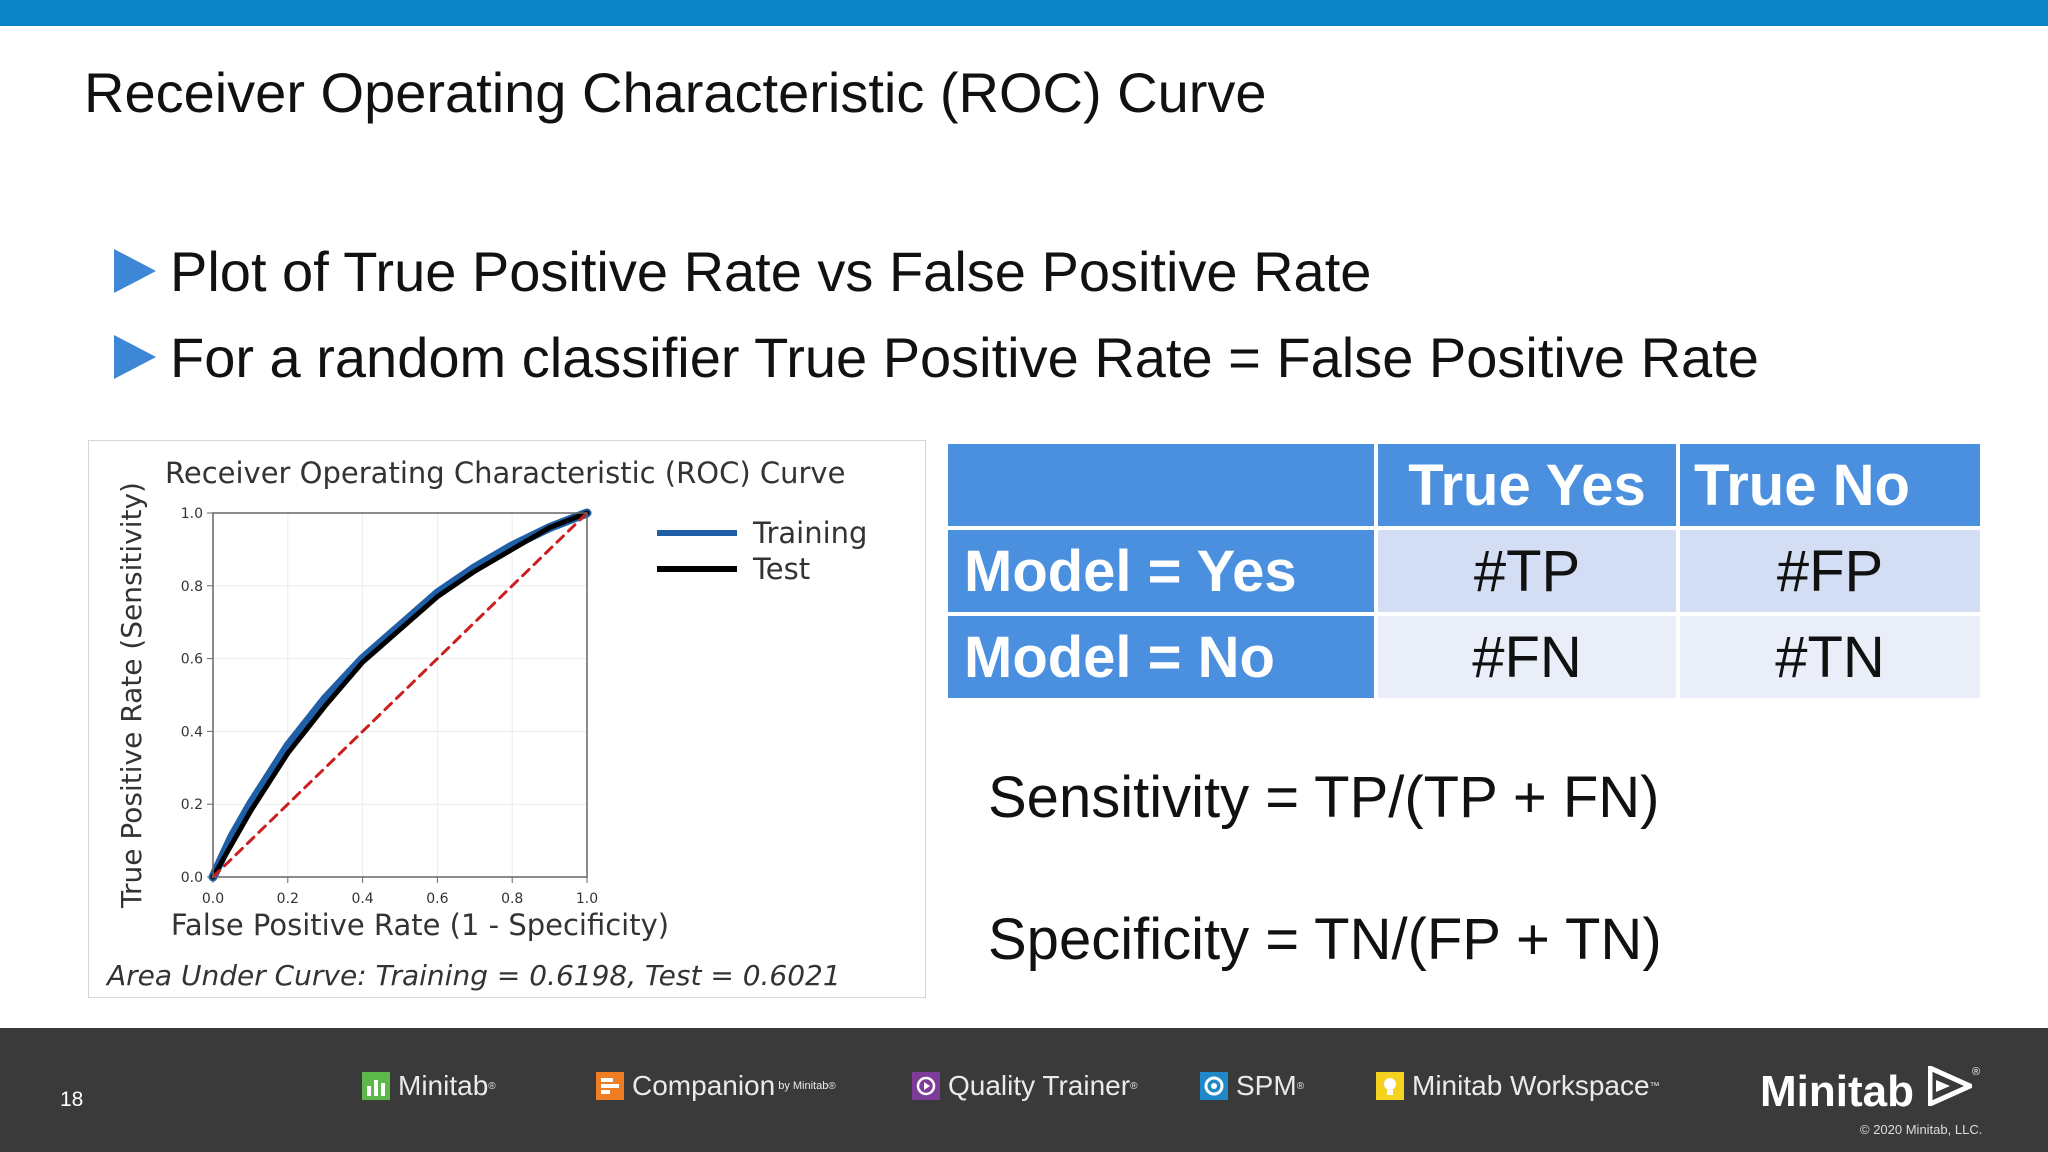 The height and width of the screenshot is (1152, 2048). I want to click on brand-companion: Companion by Minitab ®, so click(716, 1086).